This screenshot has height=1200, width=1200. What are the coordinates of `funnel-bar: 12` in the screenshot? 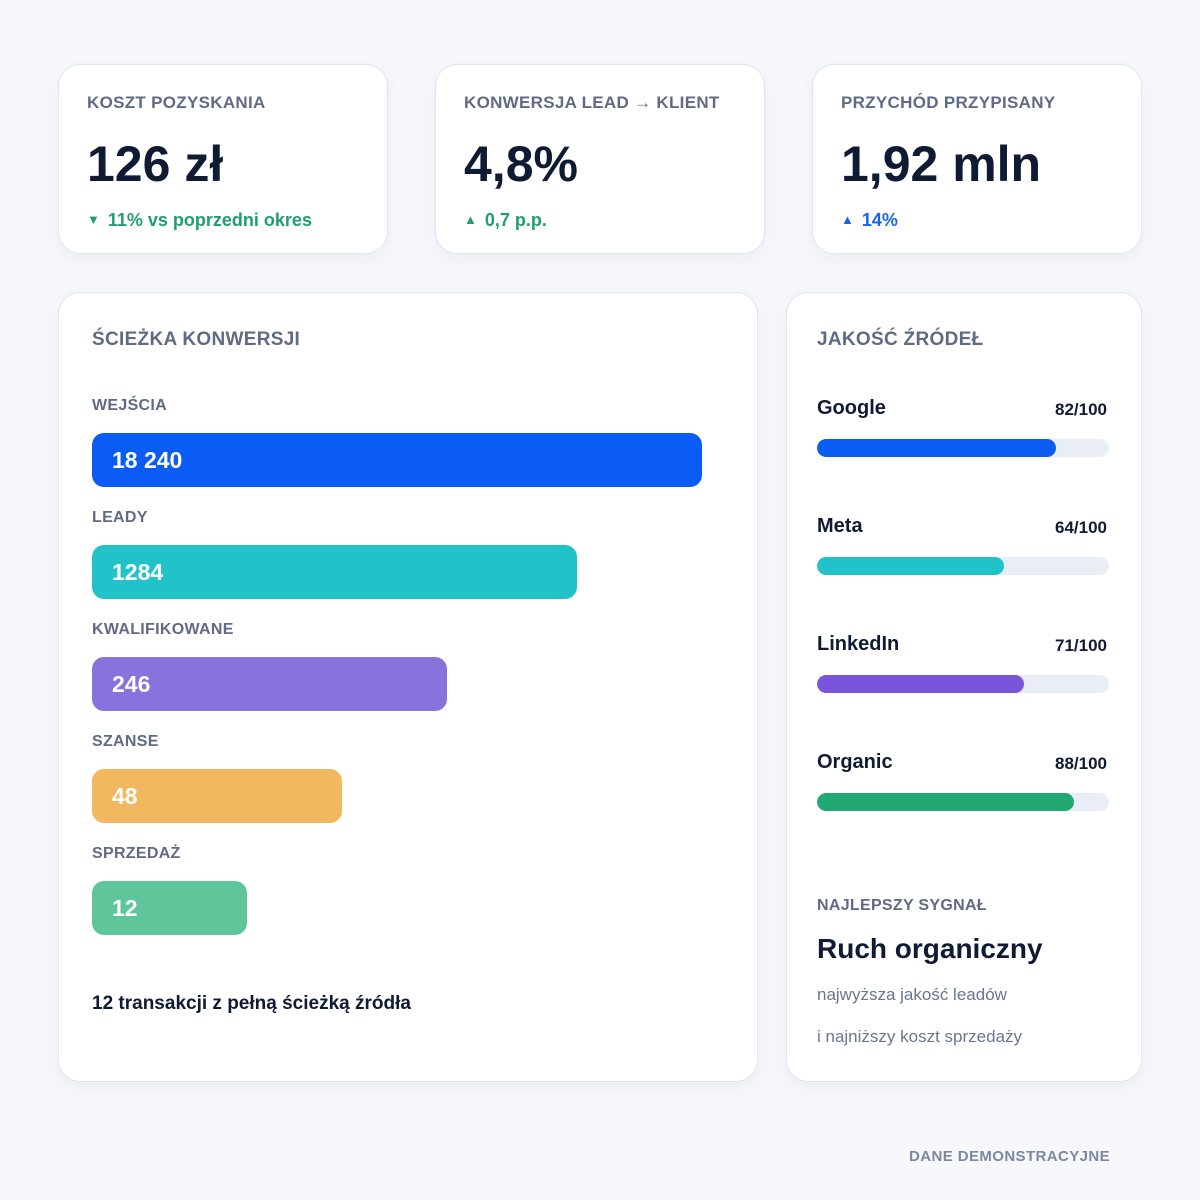 It's located at (169, 908).